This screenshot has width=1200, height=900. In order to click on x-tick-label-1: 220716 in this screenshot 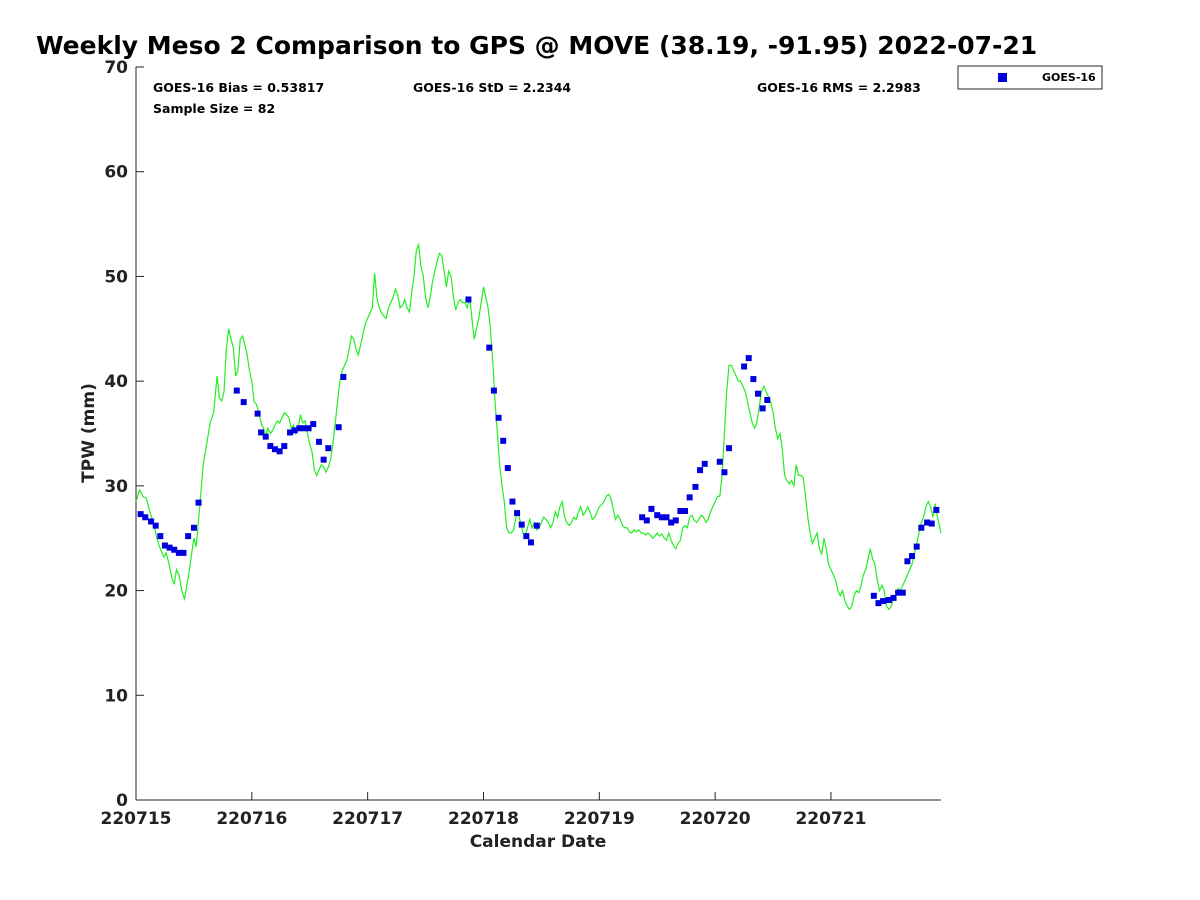, I will do `click(251, 819)`.